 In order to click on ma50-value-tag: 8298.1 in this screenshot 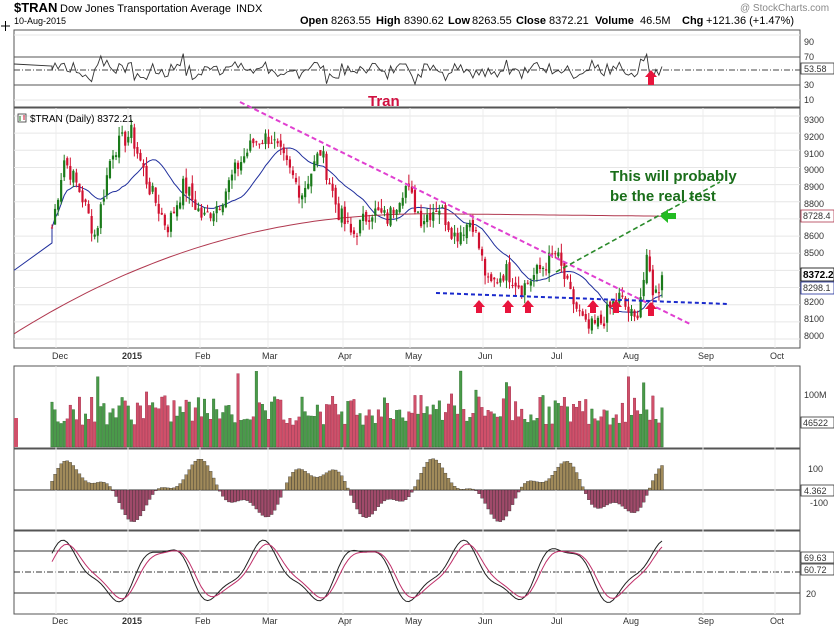, I will do `click(817, 288)`.